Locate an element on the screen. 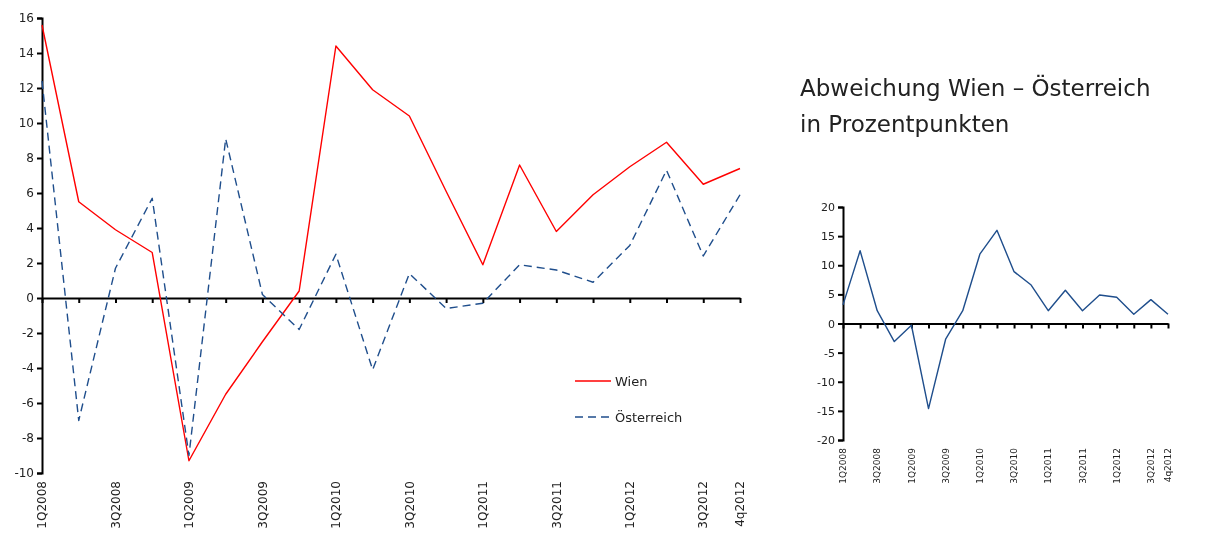  y-tick-label: 2 is located at coordinates (30, 263).